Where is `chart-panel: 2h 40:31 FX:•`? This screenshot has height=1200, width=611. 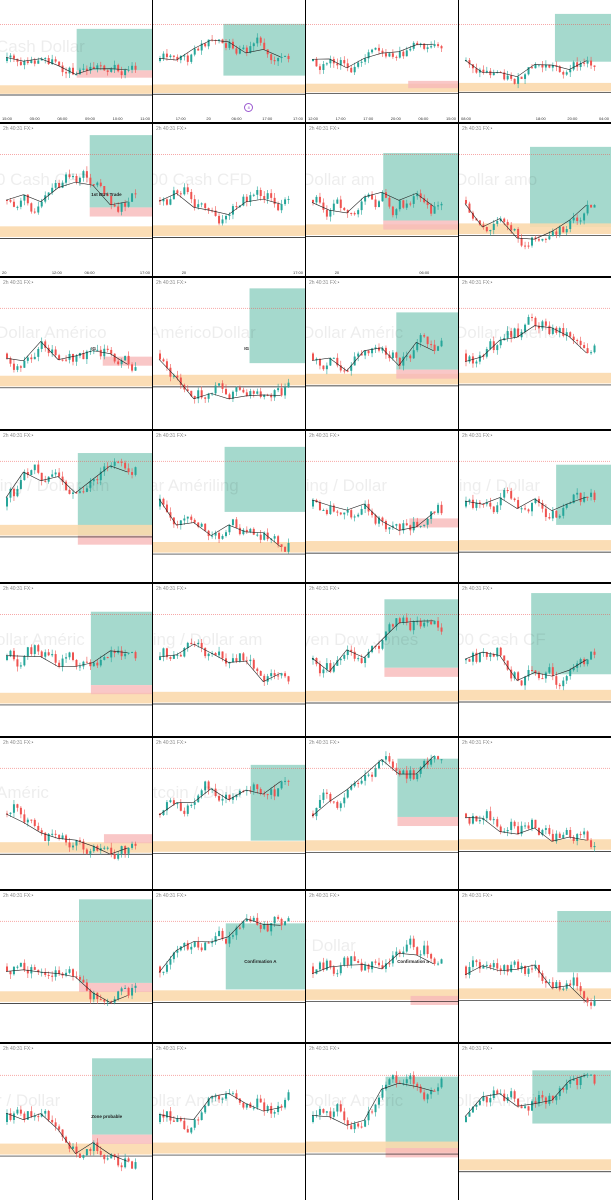
chart-panel: 2h 40:31 FX:• is located at coordinates (382, 813).